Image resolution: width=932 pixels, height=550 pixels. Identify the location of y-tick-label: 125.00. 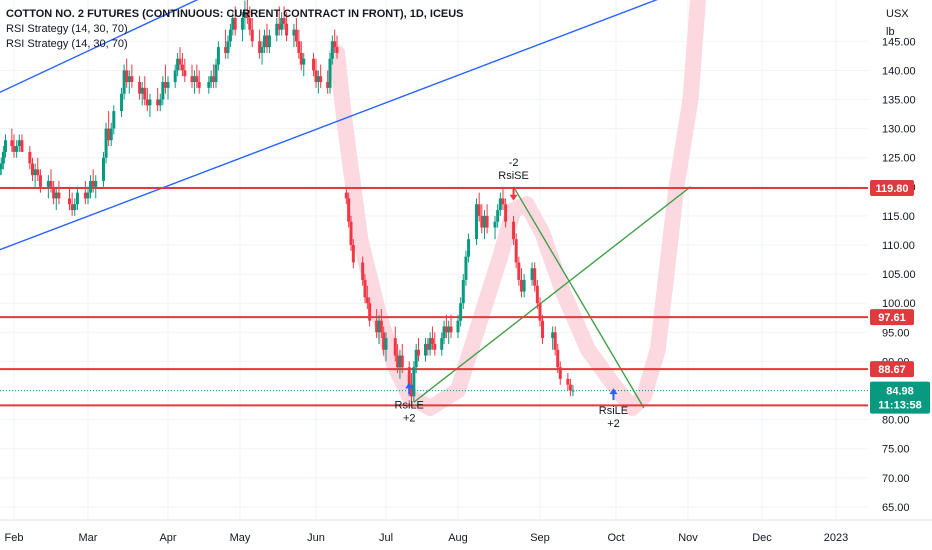
(899, 159).